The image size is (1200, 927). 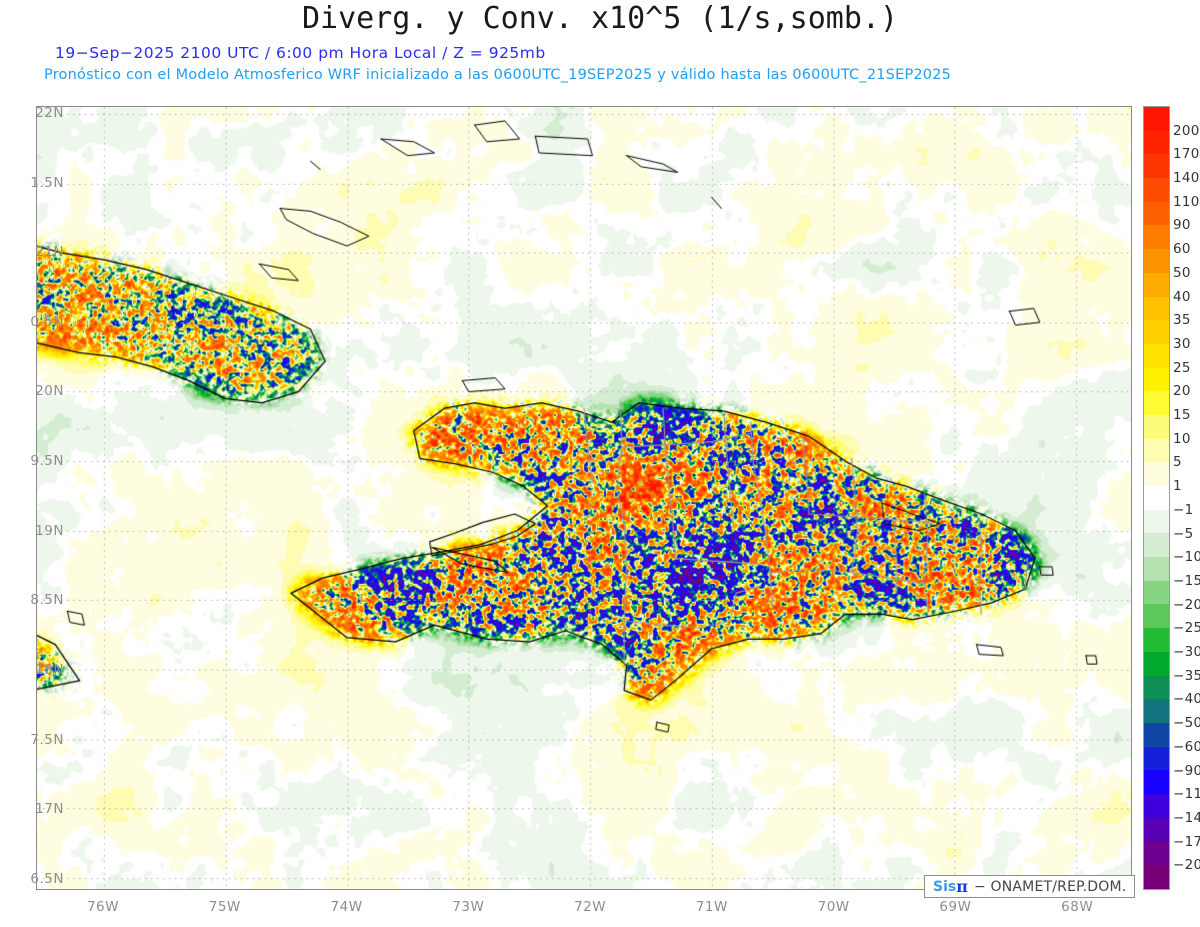 What do you see at coordinates (1186, 154) in the screenshot?
I see `colorbar-tick-label: 170` at bounding box center [1186, 154].